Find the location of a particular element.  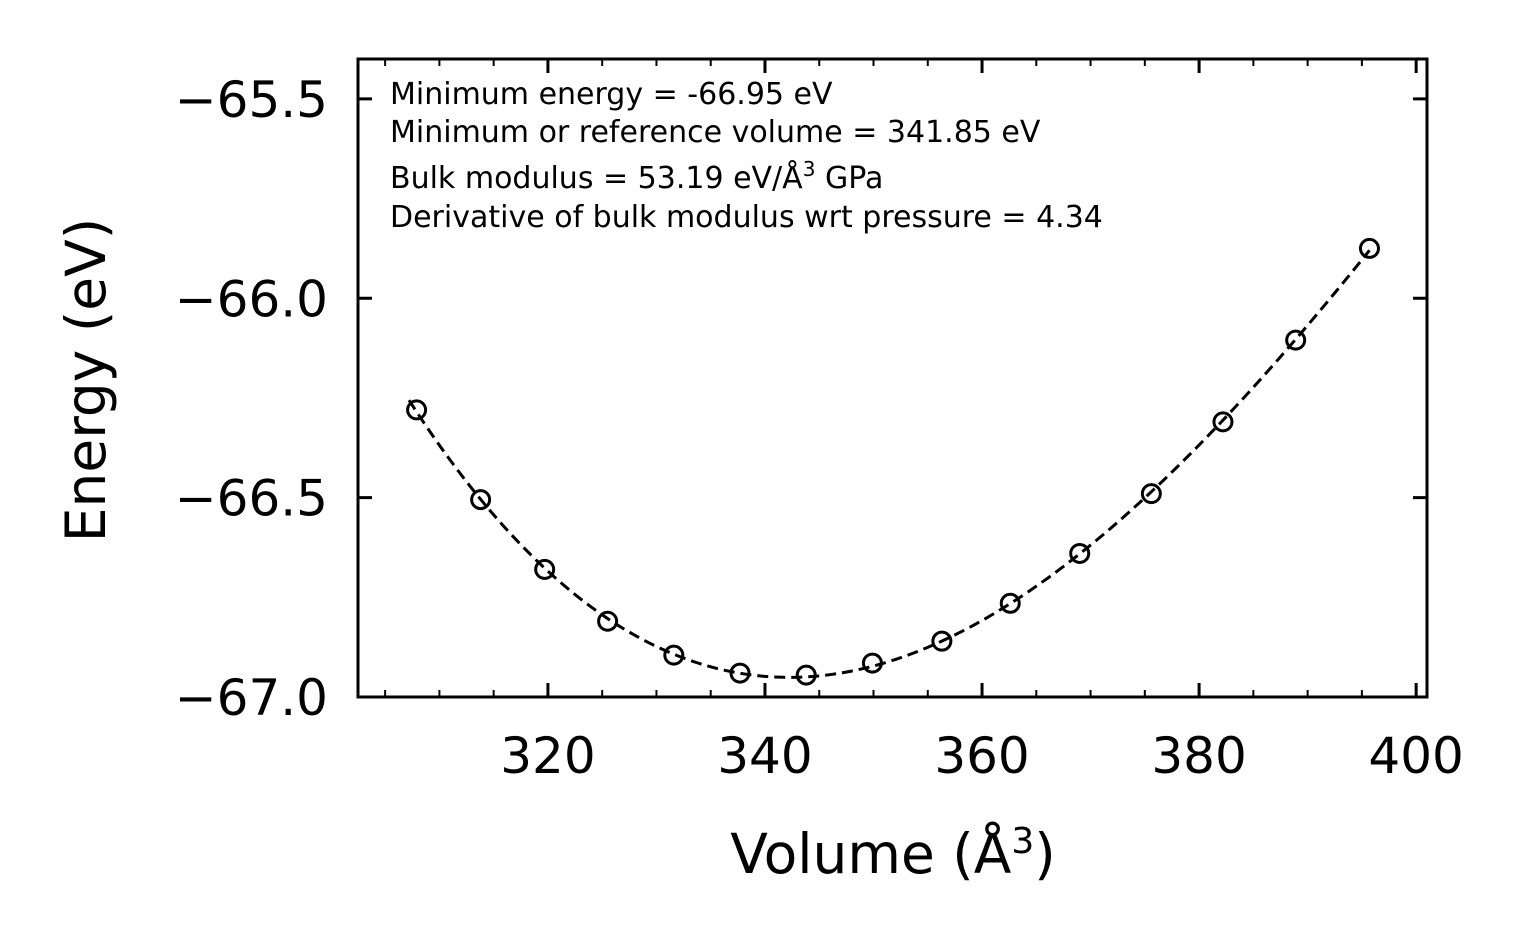

x-axis-label: Volume (Å3) is located at coordinates (893, 854).